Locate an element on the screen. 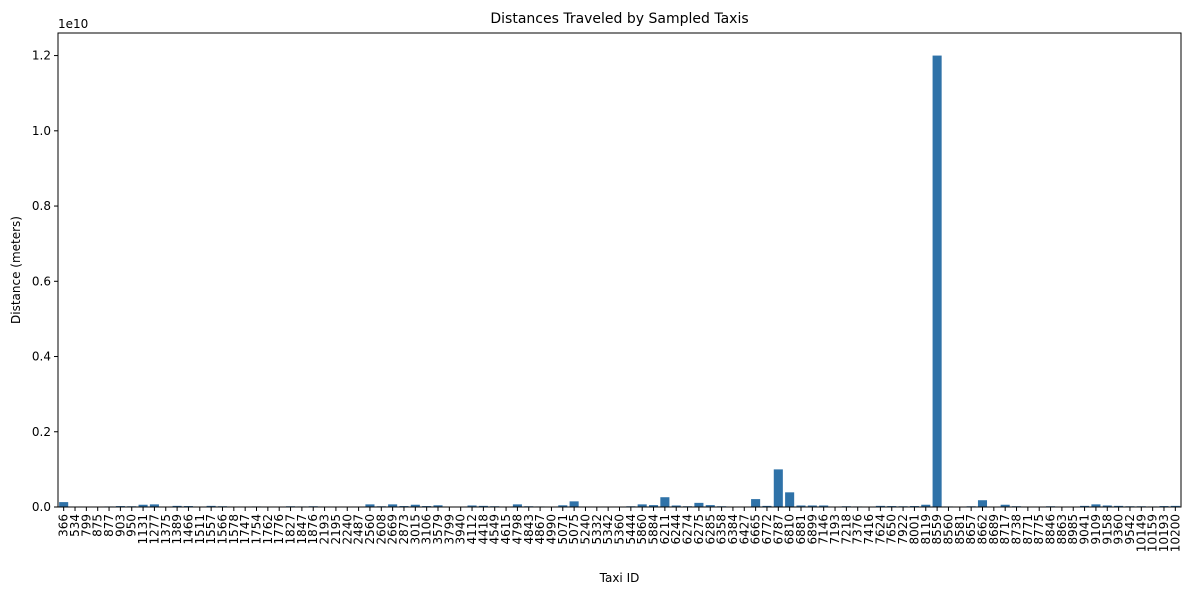 The width and height of the screenshot is (1189, 594). y-tick-label: 1.0 is located at coordinates (41, 131).